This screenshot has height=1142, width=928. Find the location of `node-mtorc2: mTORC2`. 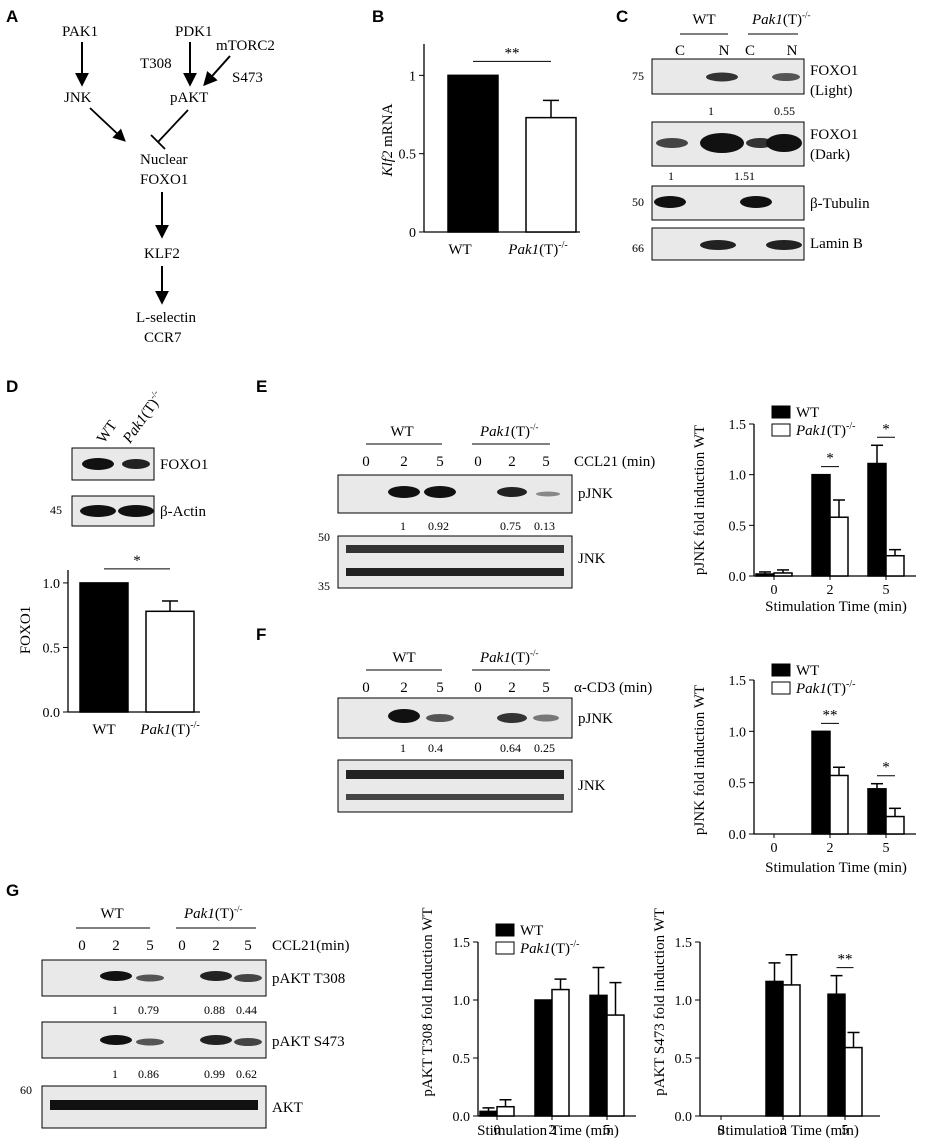

node-mtorc2: mTORC2 is located at coordinates (245, 46).